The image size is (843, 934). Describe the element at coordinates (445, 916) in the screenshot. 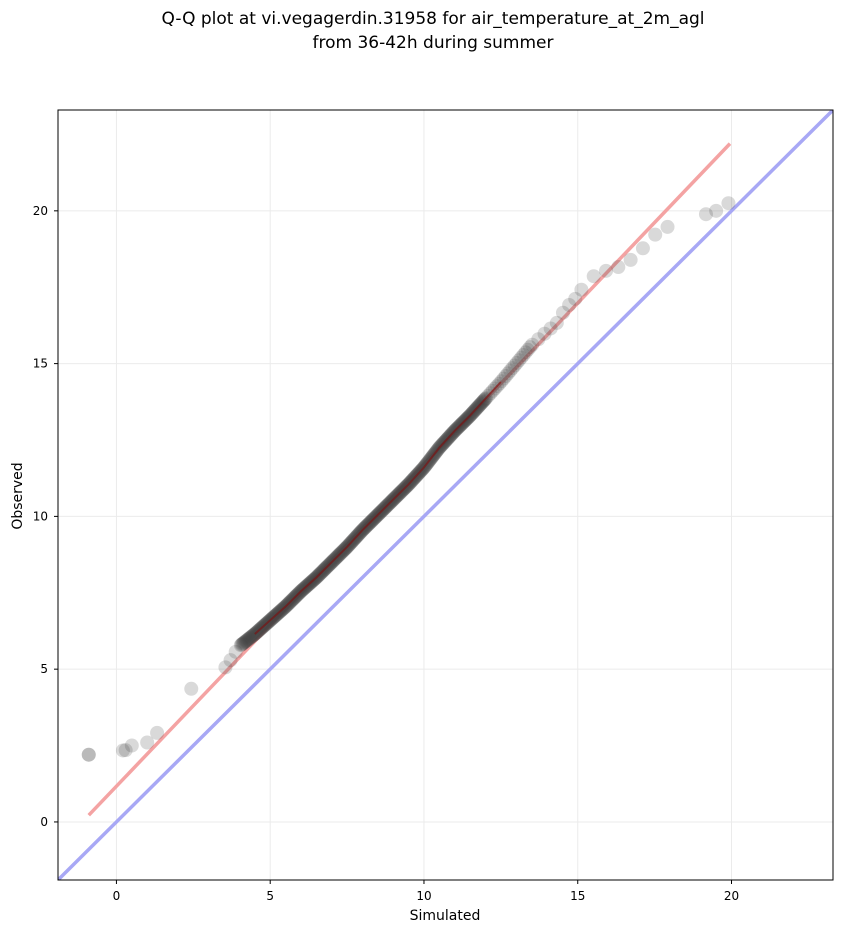

I see `x-axis-label: Simulated` at that location.